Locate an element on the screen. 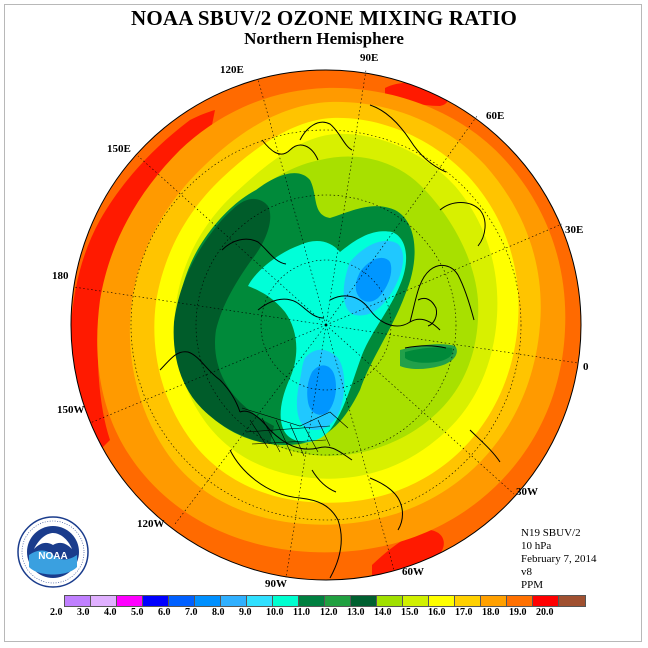  color-bar-tick-label: 8.0 is located at coordinates (218, 612).